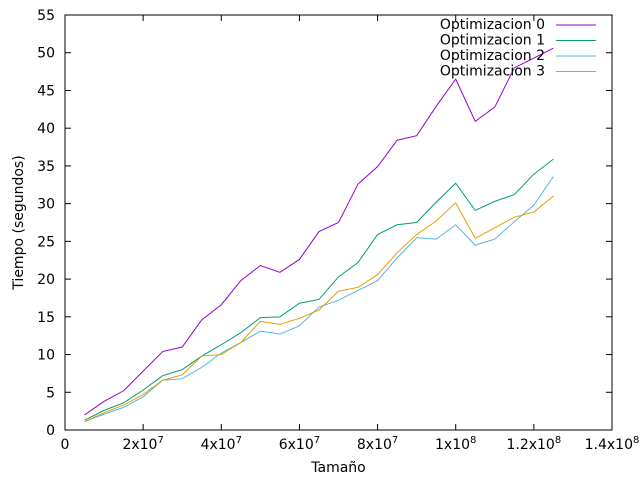  Describe the element at coordinates (65, 445) in the screenshot. I see `x-tick-label: 0` at that location.